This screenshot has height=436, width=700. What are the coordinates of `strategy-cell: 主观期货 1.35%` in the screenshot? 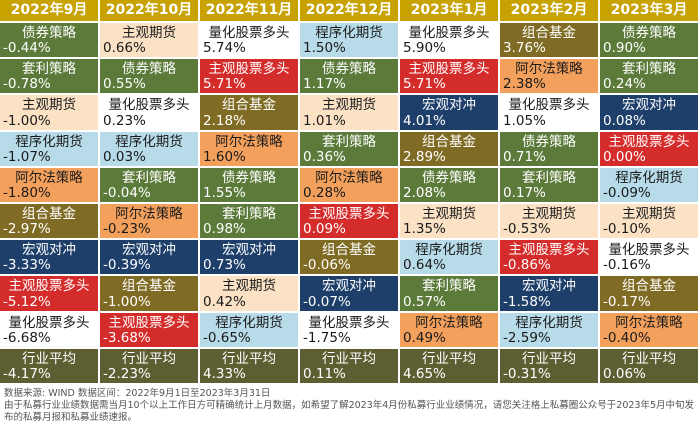 It's located at (449, 221).